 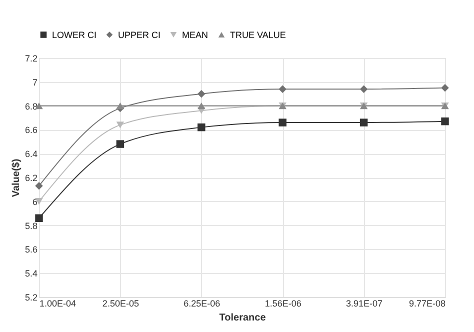 What do you see at coordinates (35, 82) in the screenshot?
I see `y-tick-label: 7` at bounding box center [35, 82].